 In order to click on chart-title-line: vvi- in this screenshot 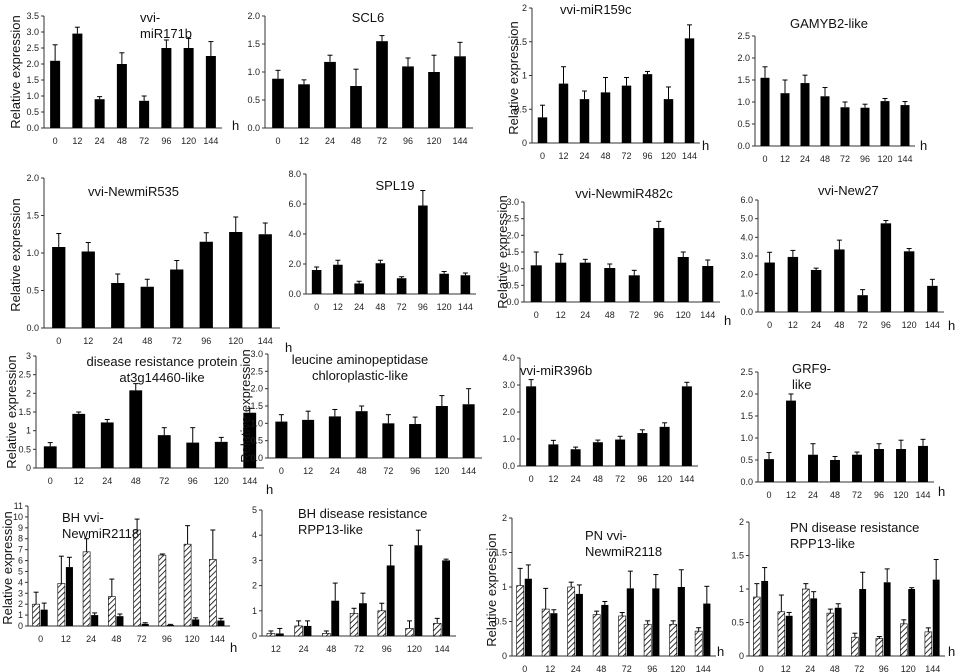, I will do `click(150, 17)`.